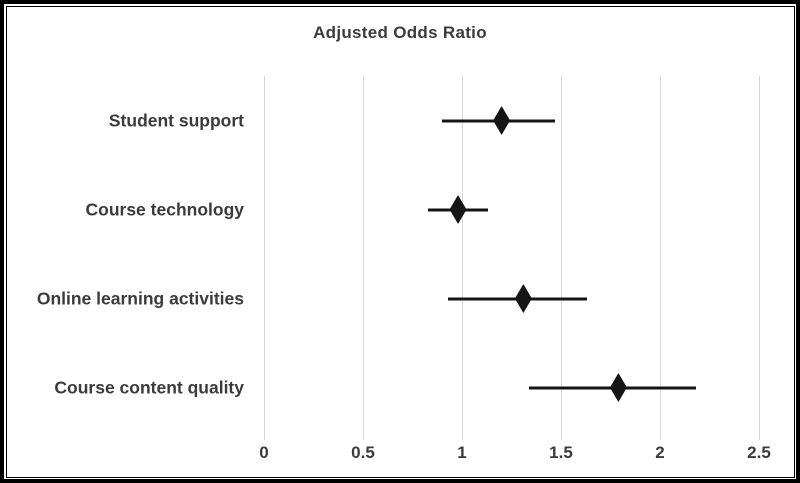 This screenshot has height=483, width=800. What do you see at coordinates (400, 32) in the screenshot?
I see `chart-title: Adjusted Odds Ratio` at bounding box center [400, 32].